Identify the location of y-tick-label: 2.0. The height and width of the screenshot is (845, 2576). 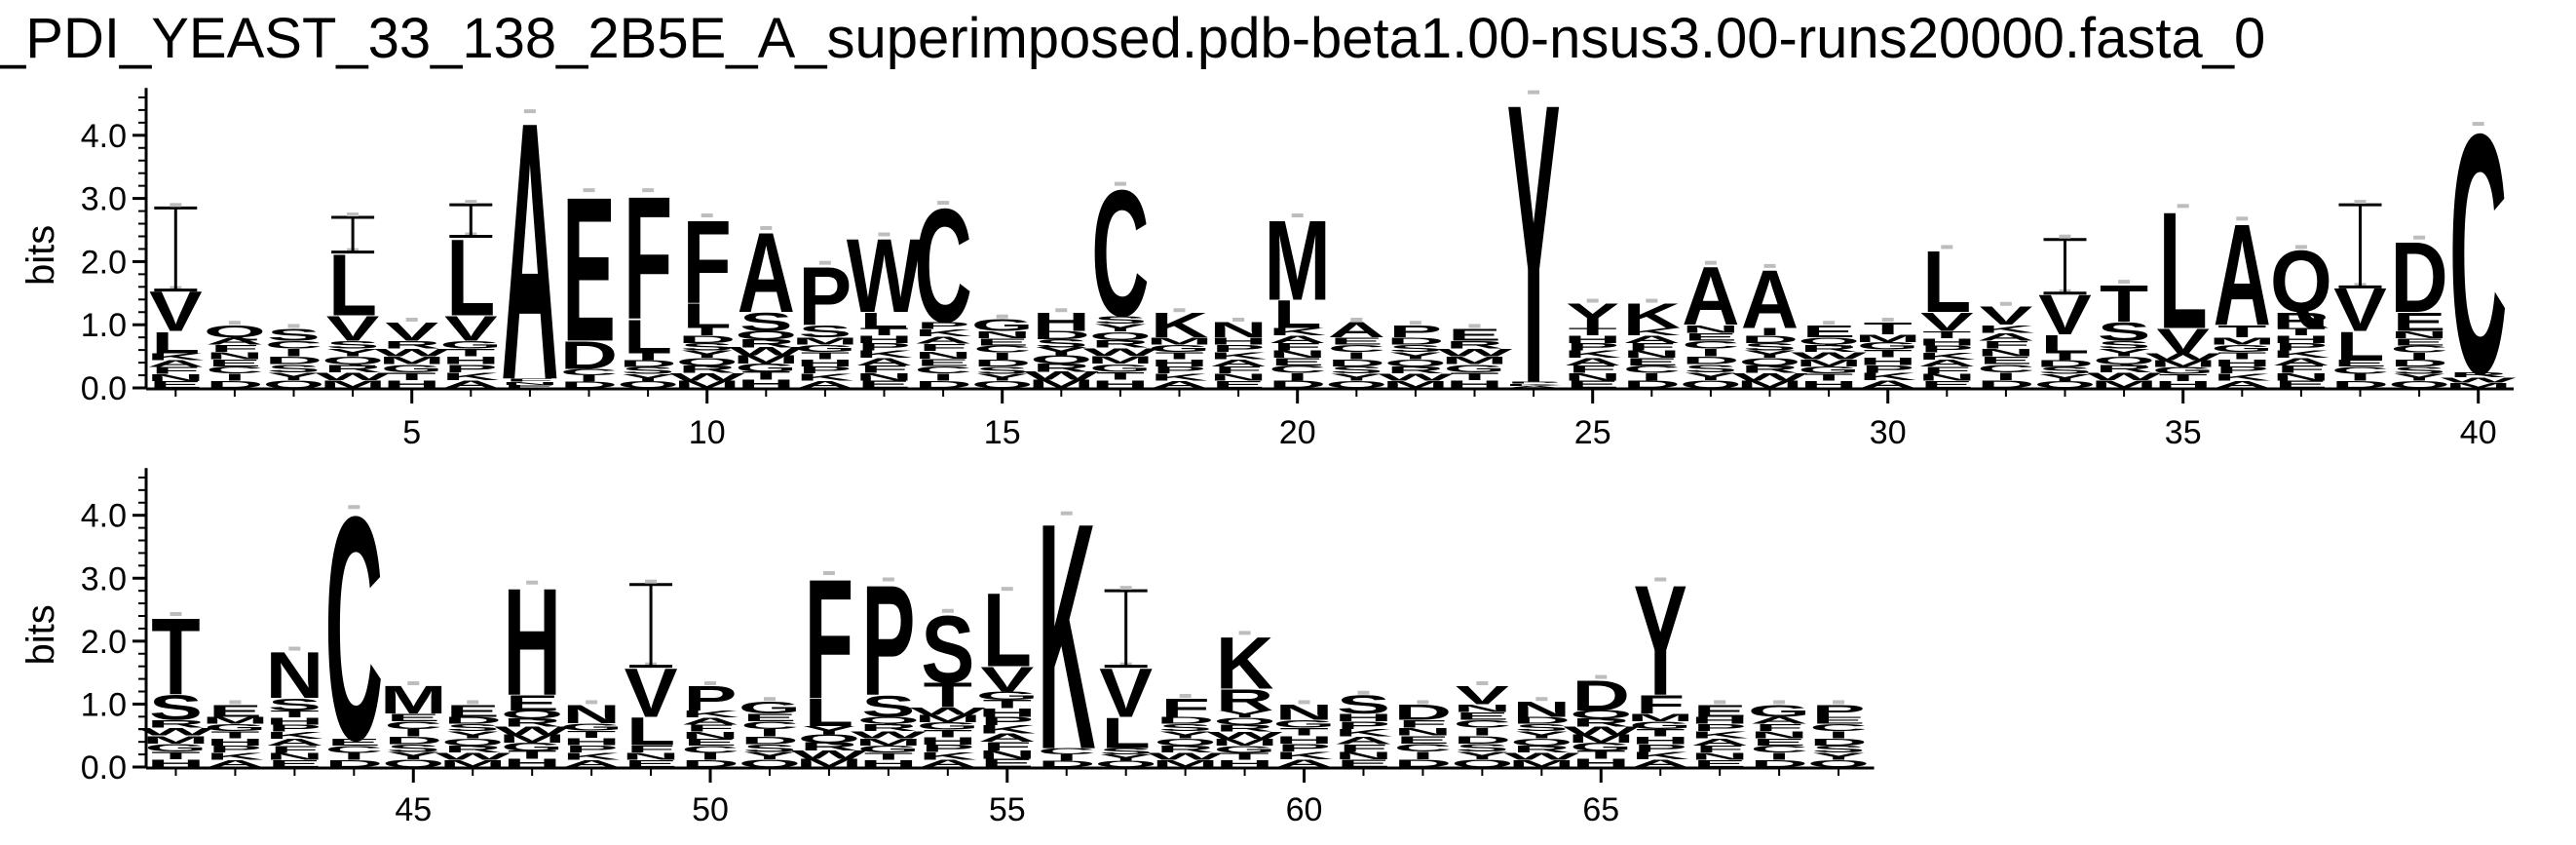
(104, 262).